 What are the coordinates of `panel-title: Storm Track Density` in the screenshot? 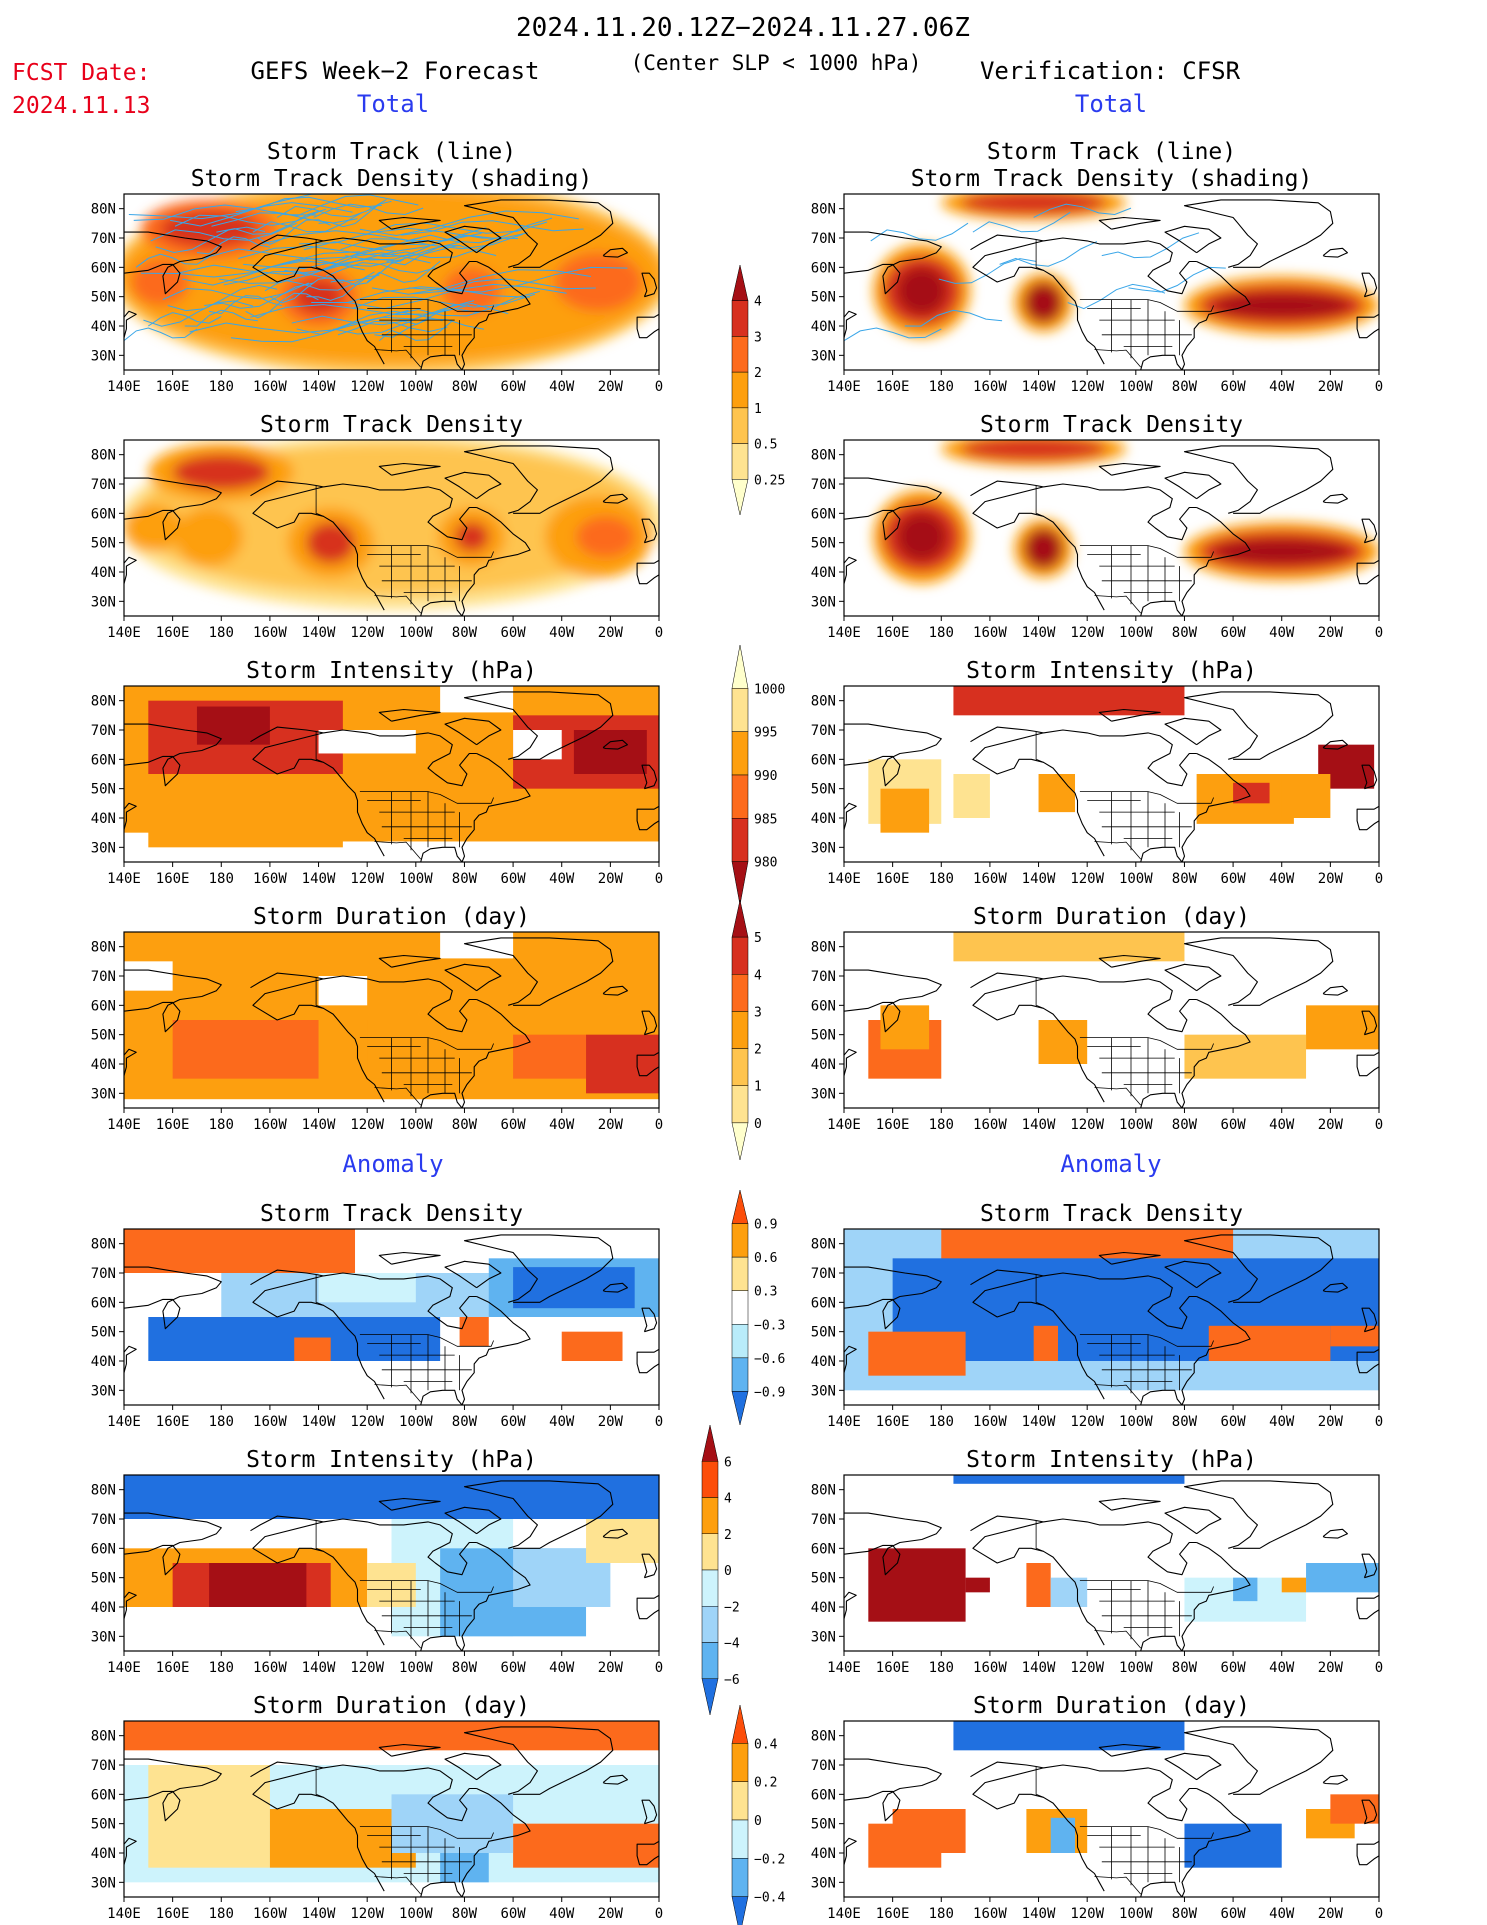 It's located at (391, 425).